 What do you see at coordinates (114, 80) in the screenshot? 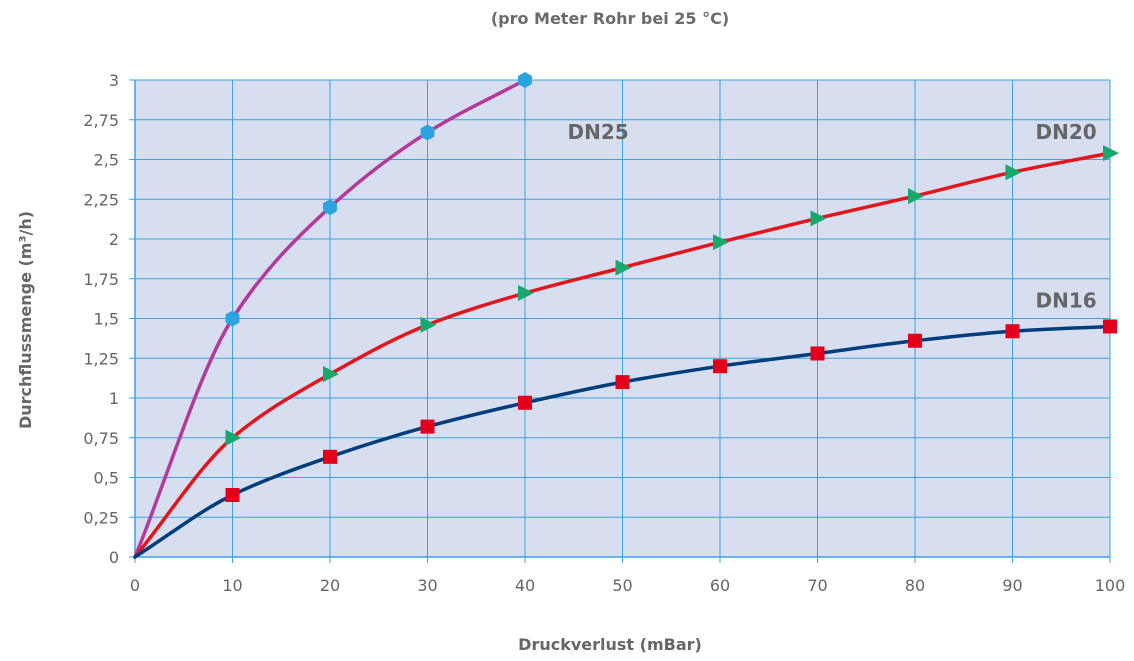
I see `y-tick-label: 3` at bounding box center [114, 80].